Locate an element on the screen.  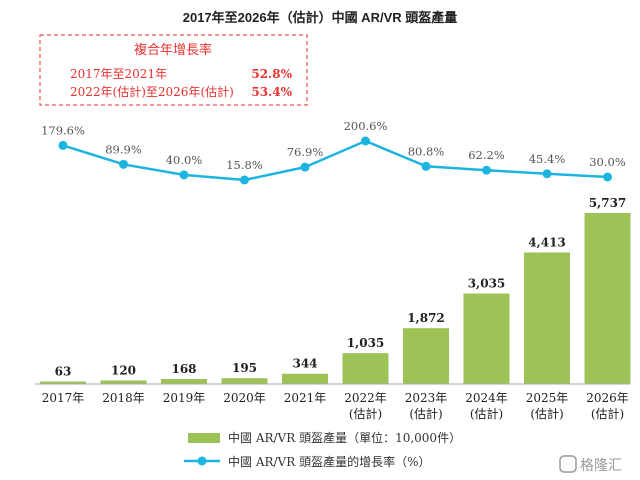
growth-rate-label-2: 89.9% is located at coordinates (123, 149).